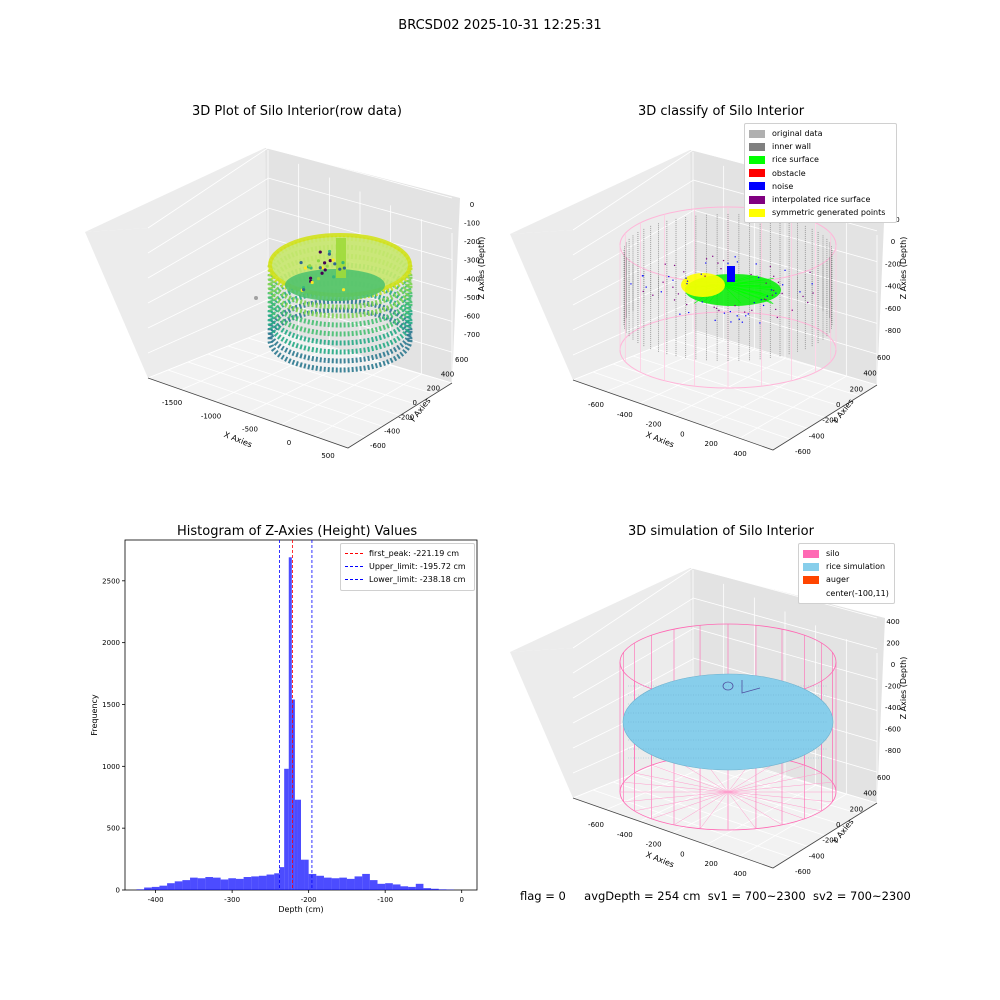 This screenshot has width=1000, height=1000. Describe the element at coordinates (472, 279) in the screenshot. I see `z-tick-label: -400` at that location.